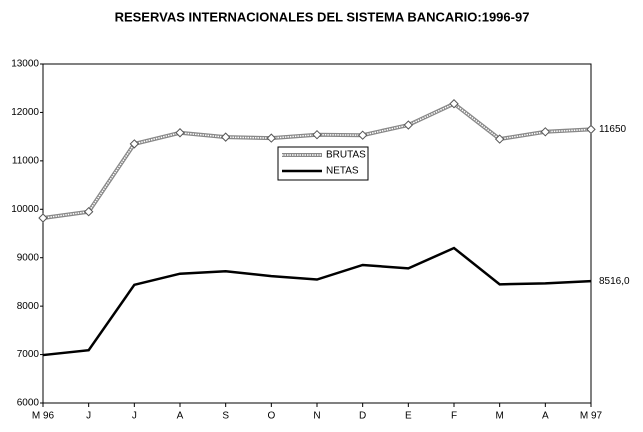 The image size is (643, 432). What do you see at coordinates (225, 416) in the screenshot?
I see `x-tick-label: S` at bounding box center [225, 416].